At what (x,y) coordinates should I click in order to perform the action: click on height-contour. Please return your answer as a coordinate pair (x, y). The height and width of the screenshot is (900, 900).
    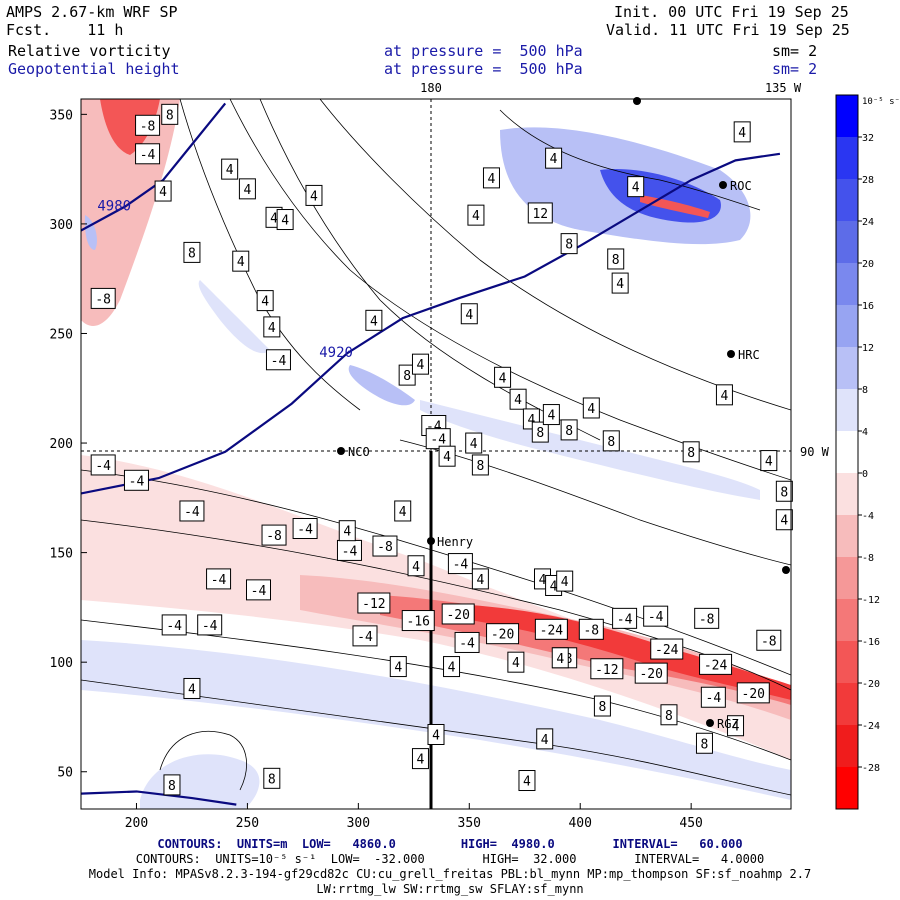
    Looking at the image, I should click on (154, 167).